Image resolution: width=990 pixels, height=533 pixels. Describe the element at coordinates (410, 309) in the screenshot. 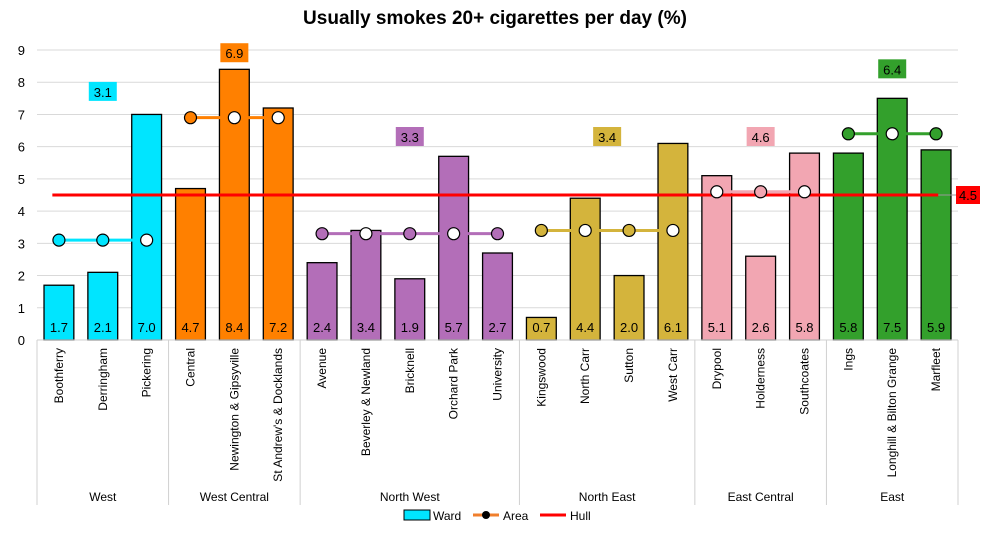

I see `bar-bricknell` at that location.